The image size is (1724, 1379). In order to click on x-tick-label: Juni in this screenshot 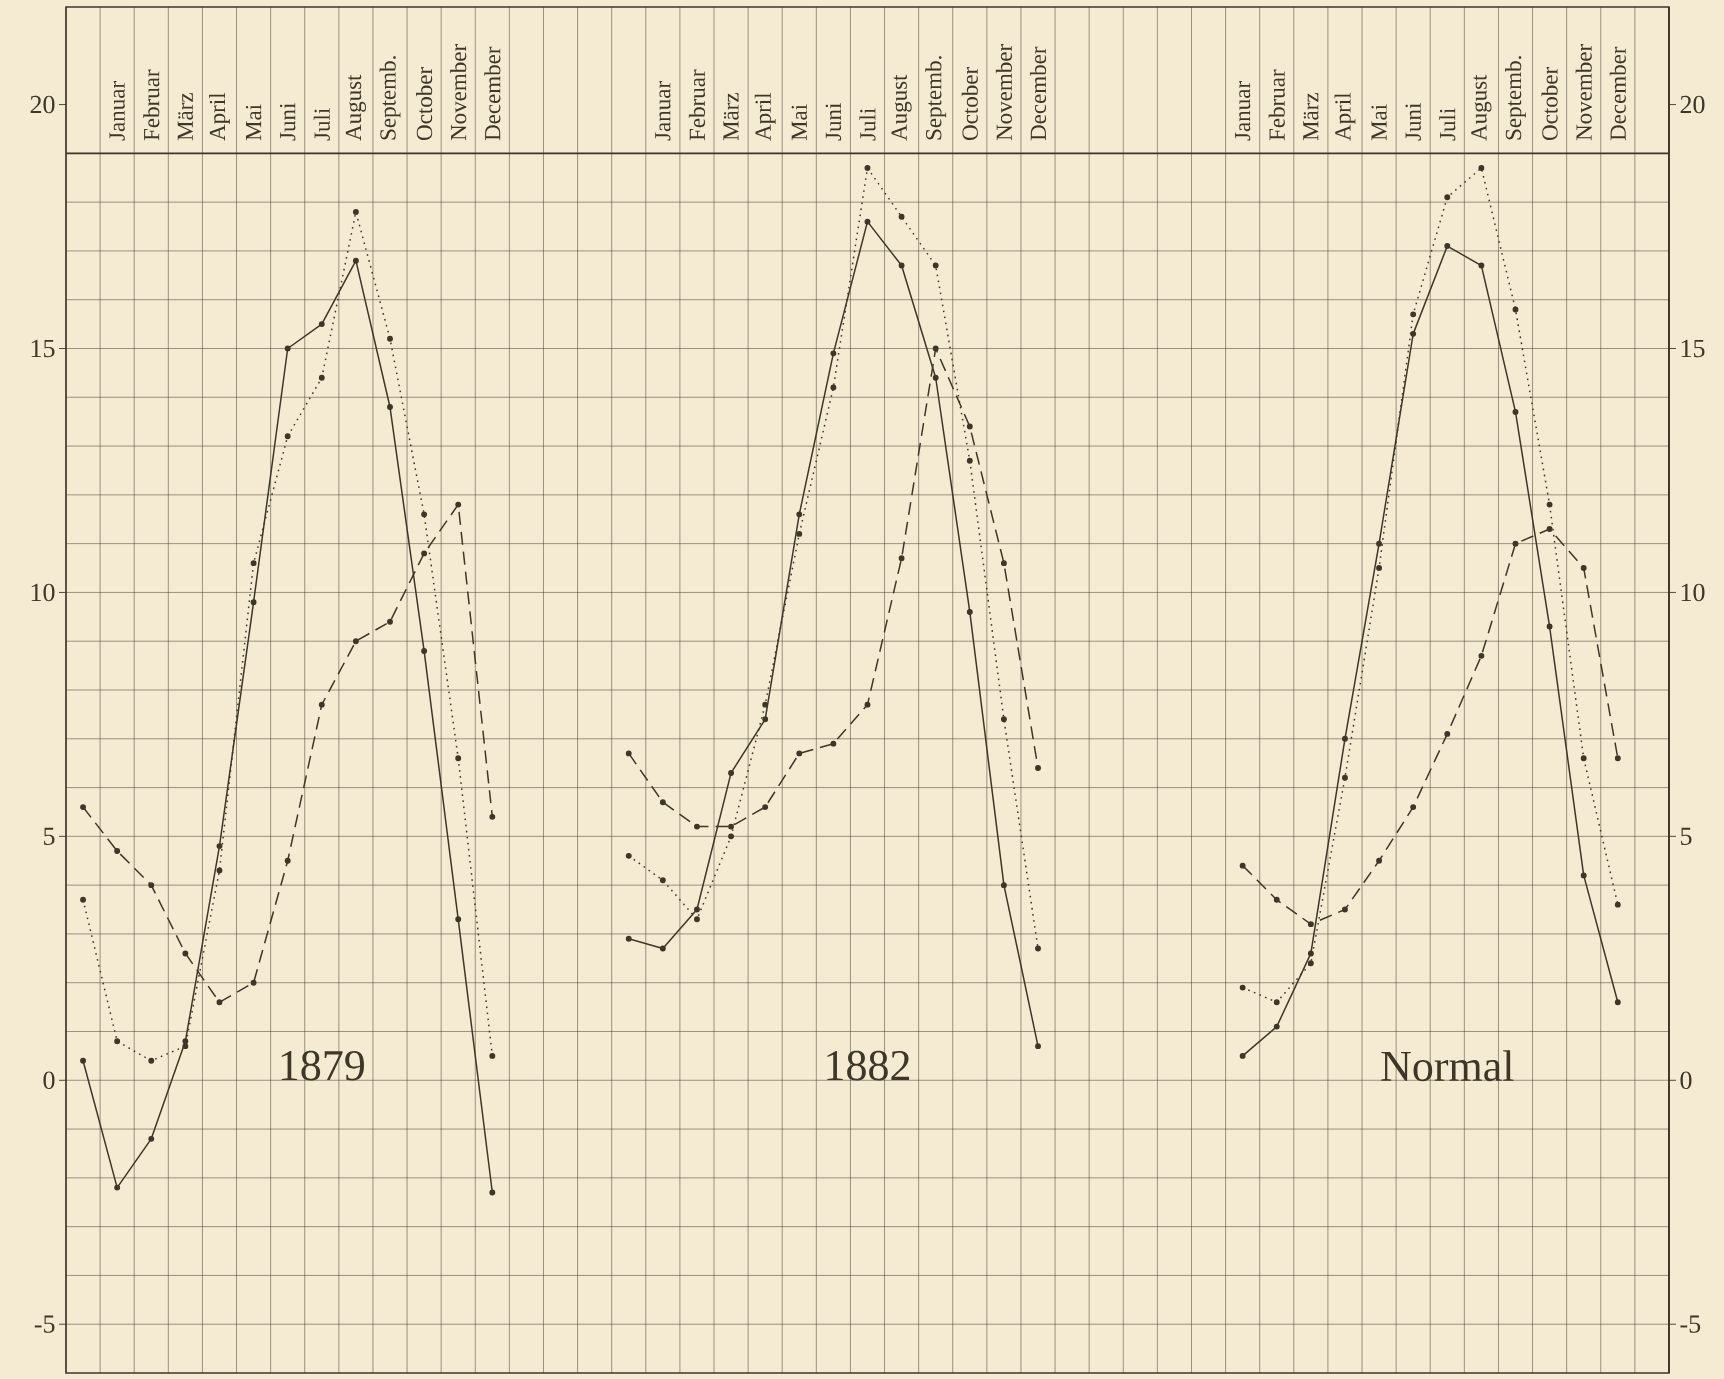, I will do `click(833, 122)`.